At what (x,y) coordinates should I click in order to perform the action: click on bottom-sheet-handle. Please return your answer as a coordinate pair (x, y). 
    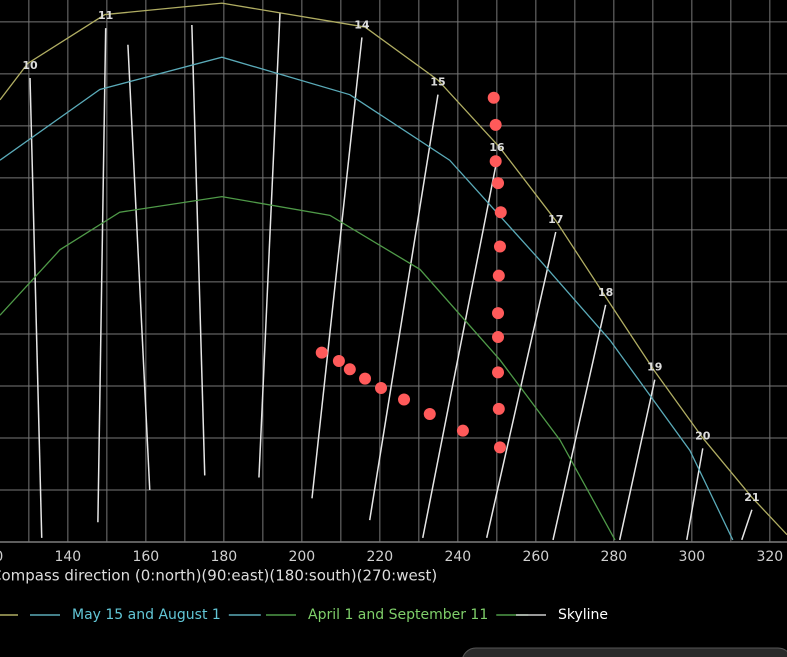
    Looking at the image, I should click on (624, 652).